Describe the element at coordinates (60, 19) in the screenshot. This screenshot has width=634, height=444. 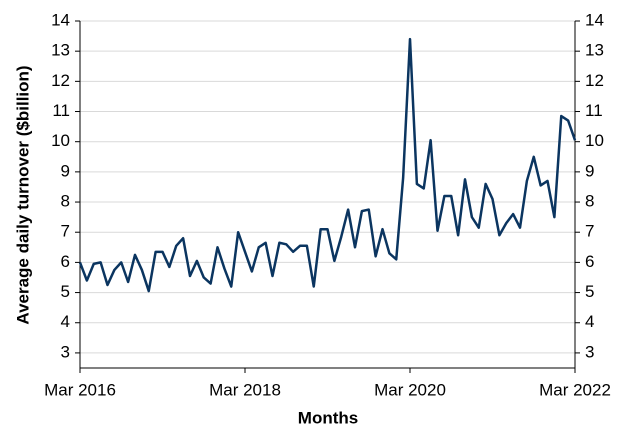
I see `y-tick-label: 14` at that location.